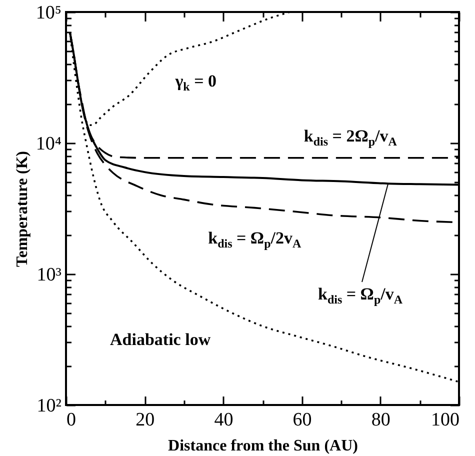 The height and width of the screenshot is (456, 475). Describe the element at coordinates (49, 275) in the screenshot. I see `y-tick-label: 10³` at that location.